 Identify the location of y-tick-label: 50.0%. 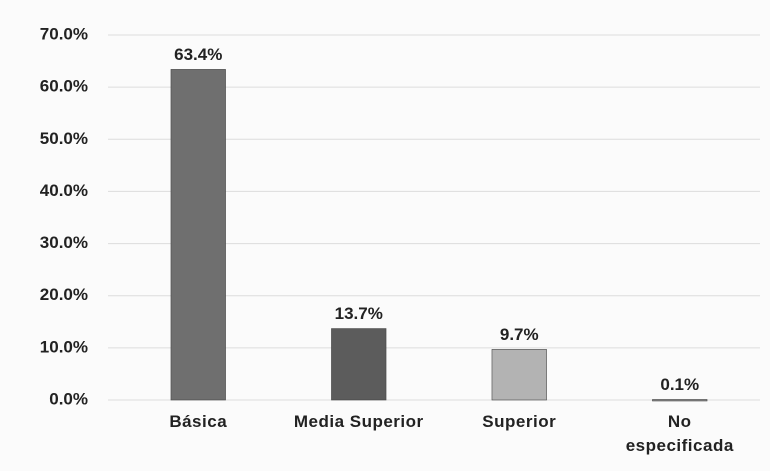
(64, 138).